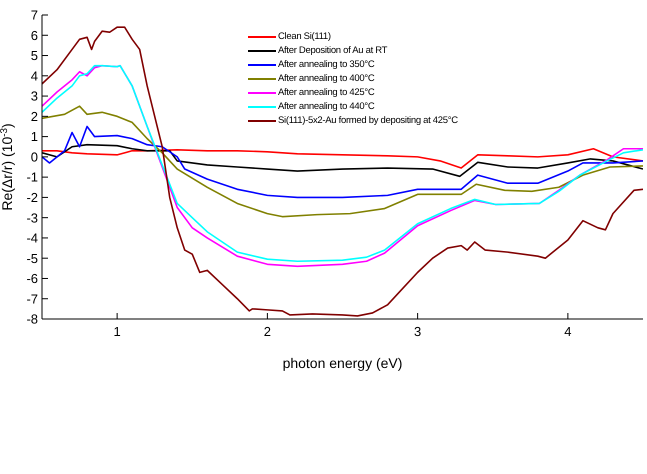 This screenshot has width=647, height=474. I want to click on x-tick-label: 4, so click(568, 332).